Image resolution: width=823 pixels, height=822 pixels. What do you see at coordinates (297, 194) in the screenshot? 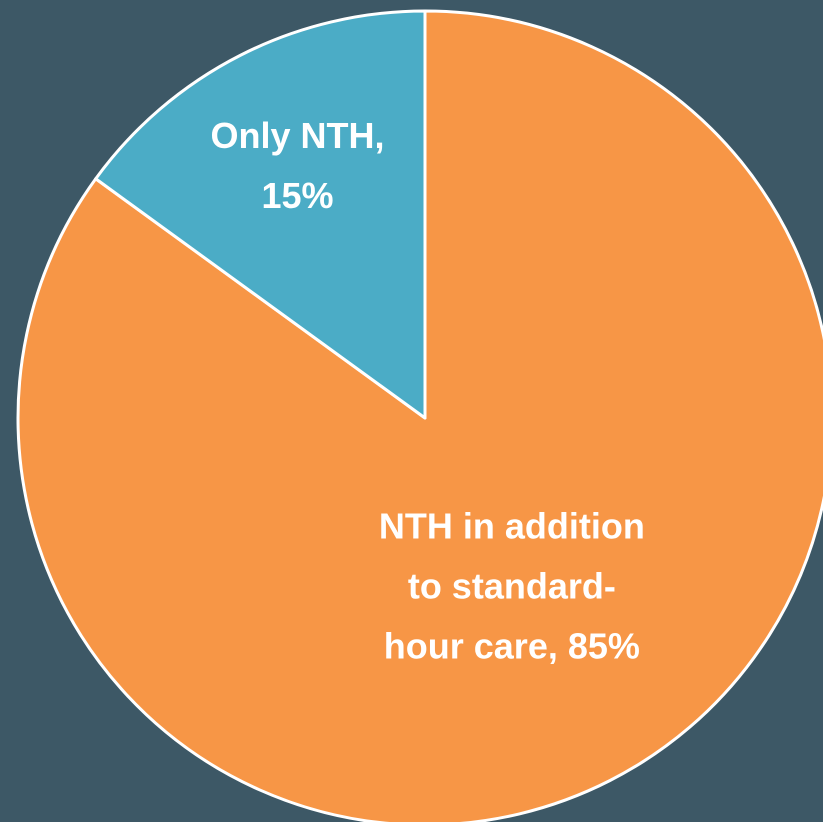
I see `data-label-line: 15%` at bounding box center [297, 194].